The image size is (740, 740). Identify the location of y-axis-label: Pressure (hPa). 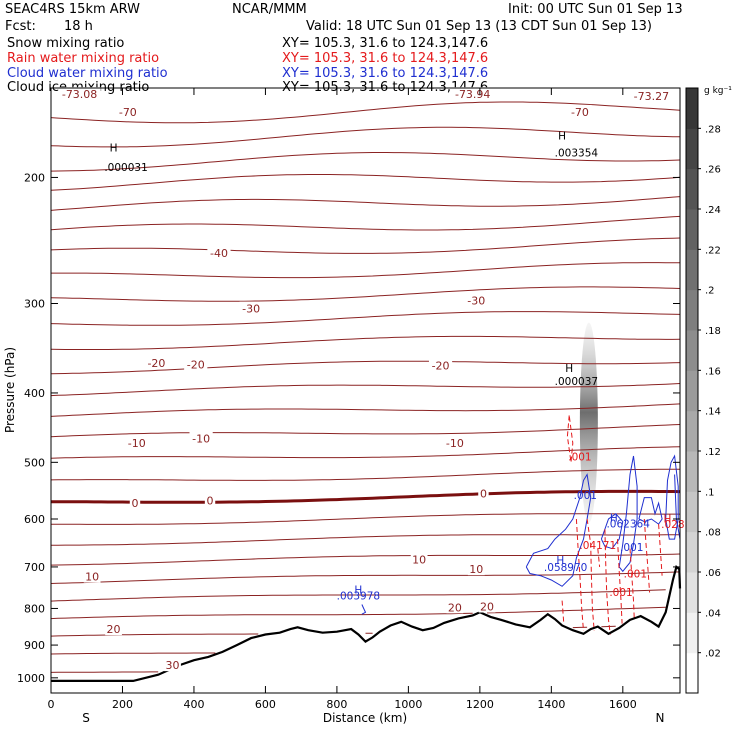
(10, 390).